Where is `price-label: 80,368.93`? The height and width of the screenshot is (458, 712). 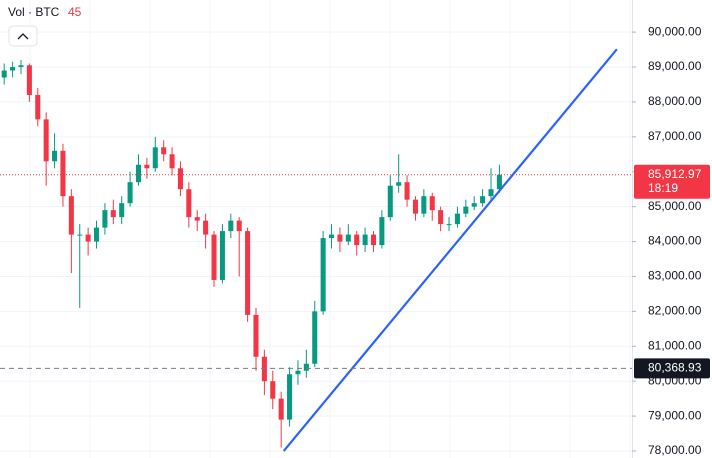
price-label: 80,368.93 is located at coordinates (675, 367).